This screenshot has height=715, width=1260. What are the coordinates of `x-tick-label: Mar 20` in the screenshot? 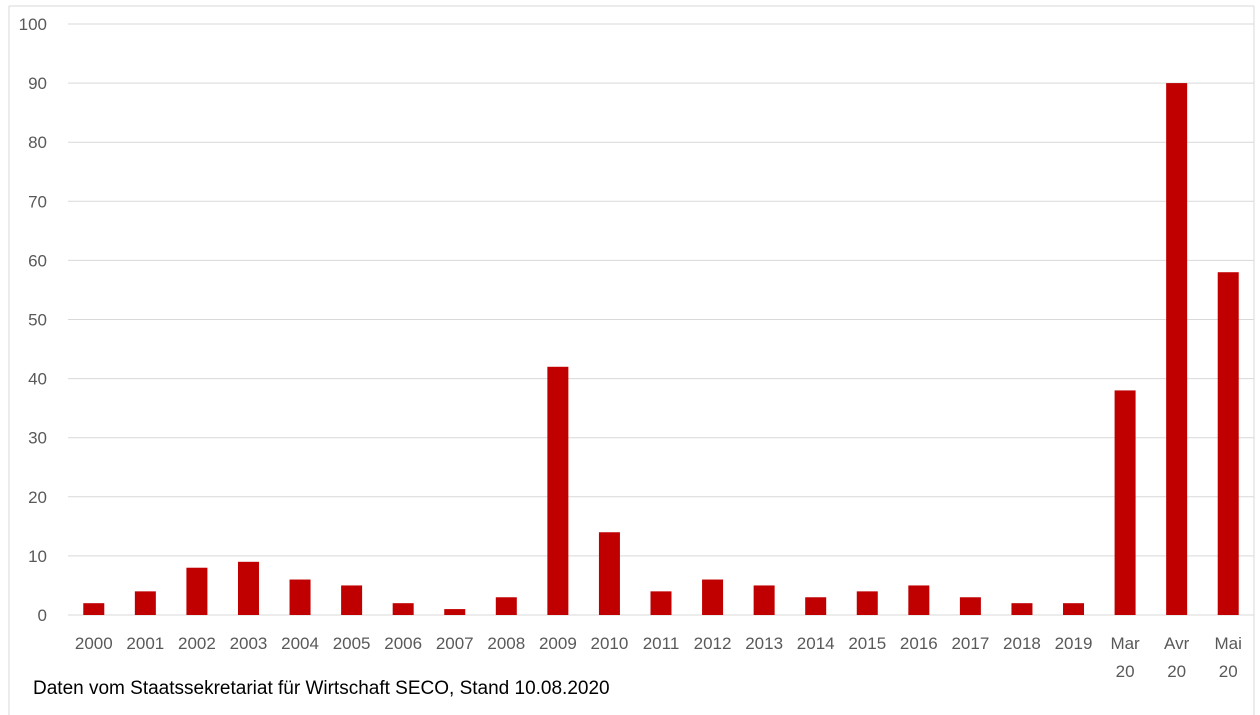 It's located at (1125, 657).